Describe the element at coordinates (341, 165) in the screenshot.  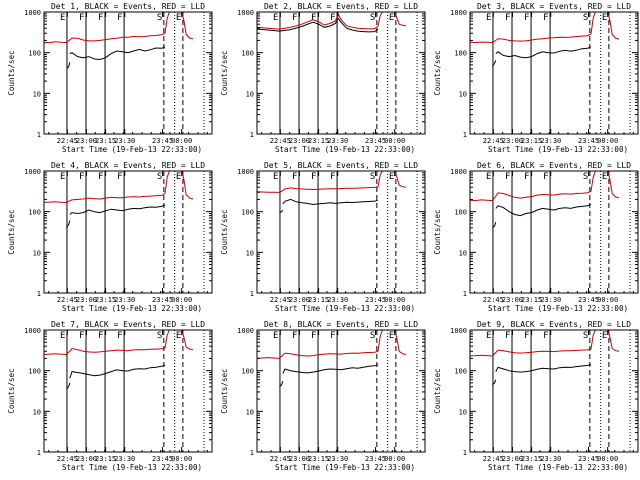
I see `panel-title: Det 5, BLACK = Events, RED = LLD` at that location.